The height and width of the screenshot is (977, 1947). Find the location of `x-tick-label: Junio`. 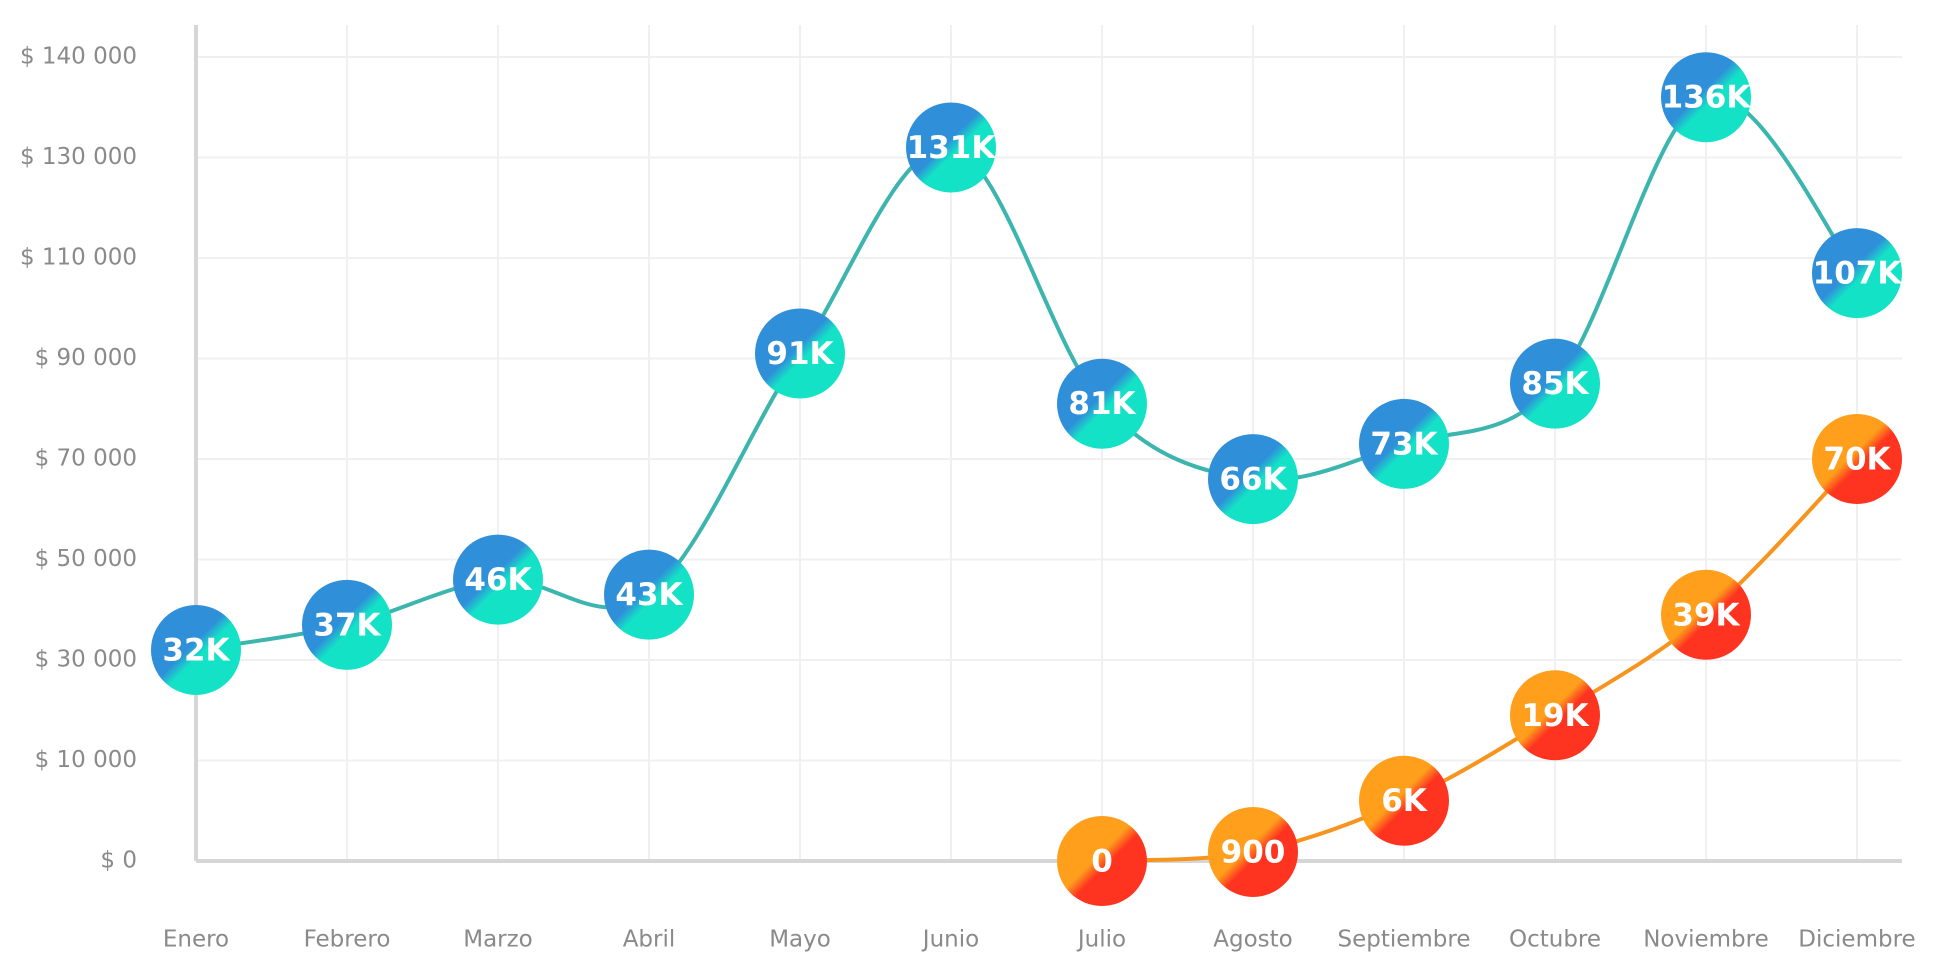

x-tick-label: Junio is located at coordinates (950, 940).